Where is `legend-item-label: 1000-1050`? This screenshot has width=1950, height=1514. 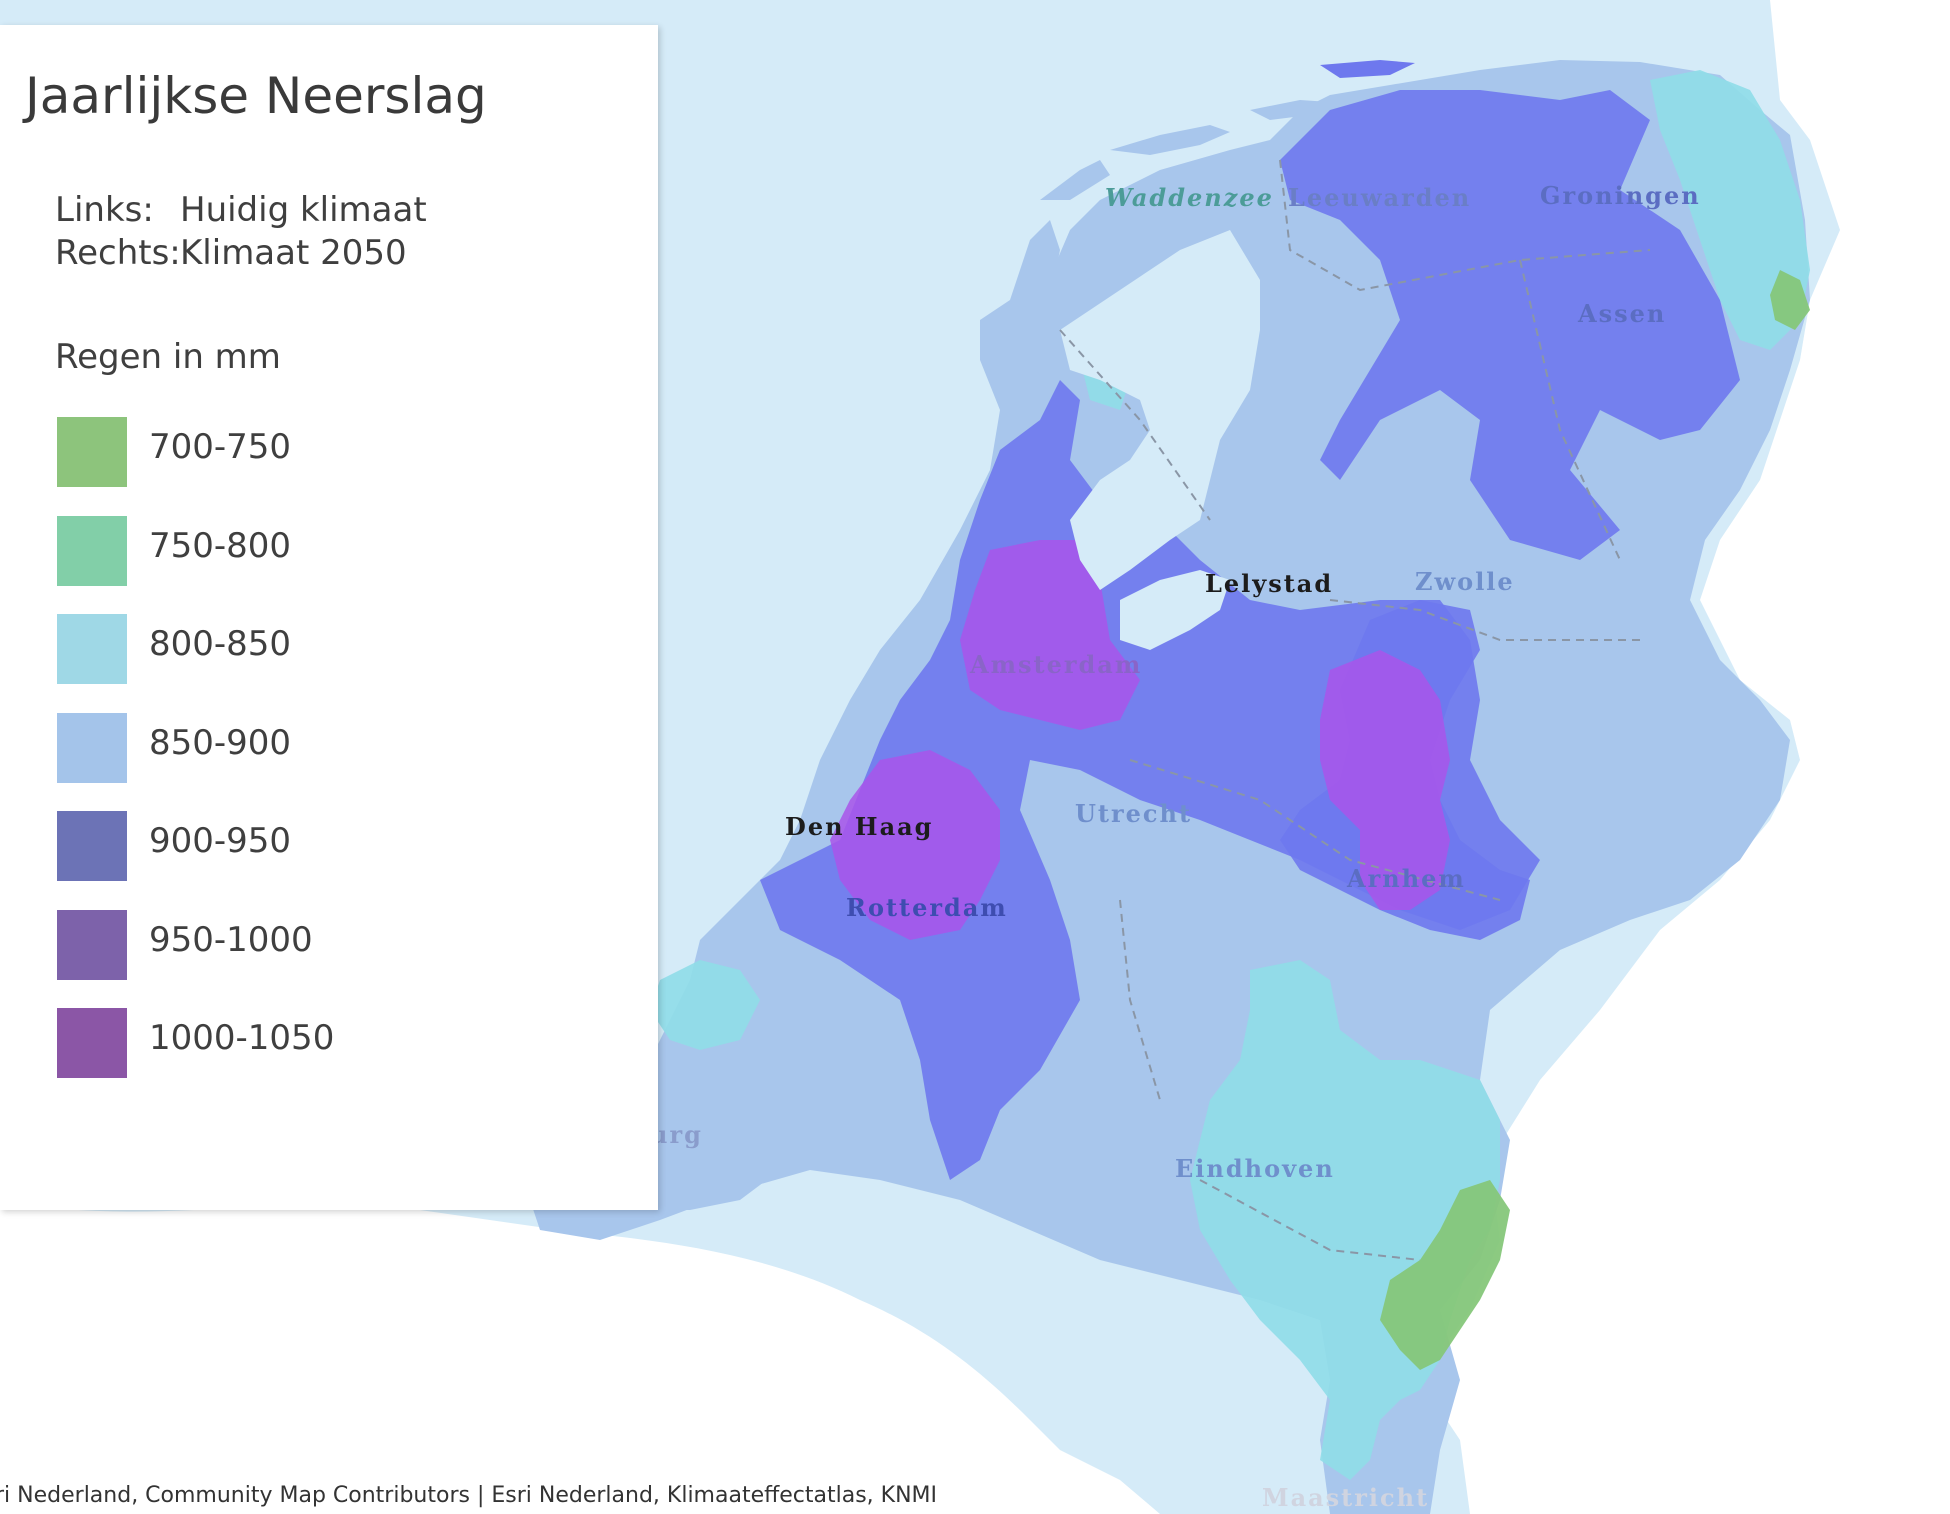 legend-item-label: 1000-1050 is located at coordinates (242, 1038).